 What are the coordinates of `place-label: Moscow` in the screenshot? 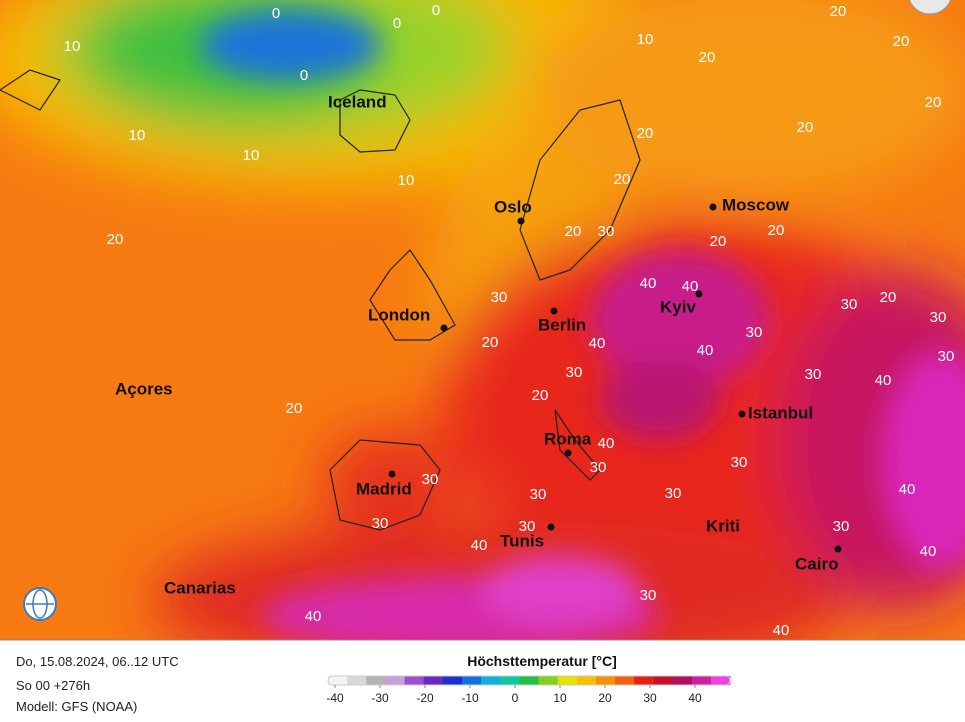 It's located at (756, 204).